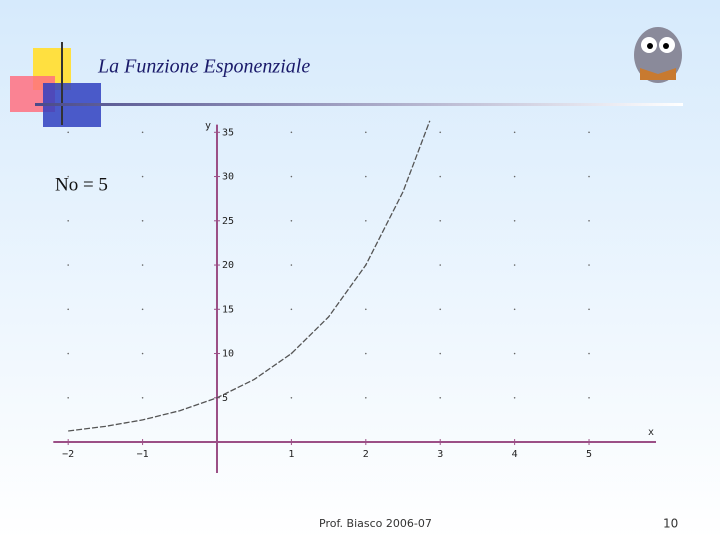  Describe the element at coordinates (228, 177) in the screenshot. I see `y-tick-label: 30` at that location.